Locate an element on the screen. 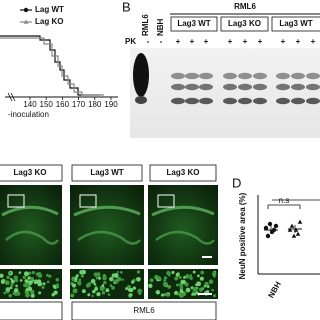 Image resolution: width=320 pixels, height=320 pixels. lane-label: RML6 is located at coordinates (145, 25).